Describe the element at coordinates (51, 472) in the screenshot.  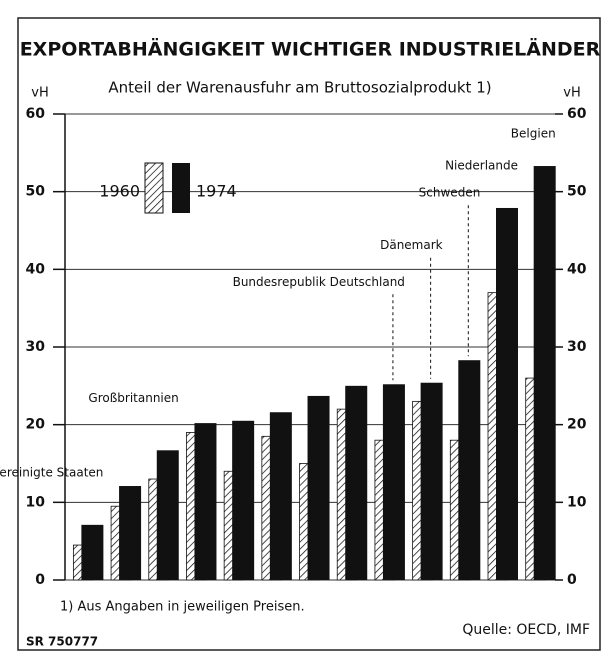
I see `category-label: Vereinigte Staaten` at that location.